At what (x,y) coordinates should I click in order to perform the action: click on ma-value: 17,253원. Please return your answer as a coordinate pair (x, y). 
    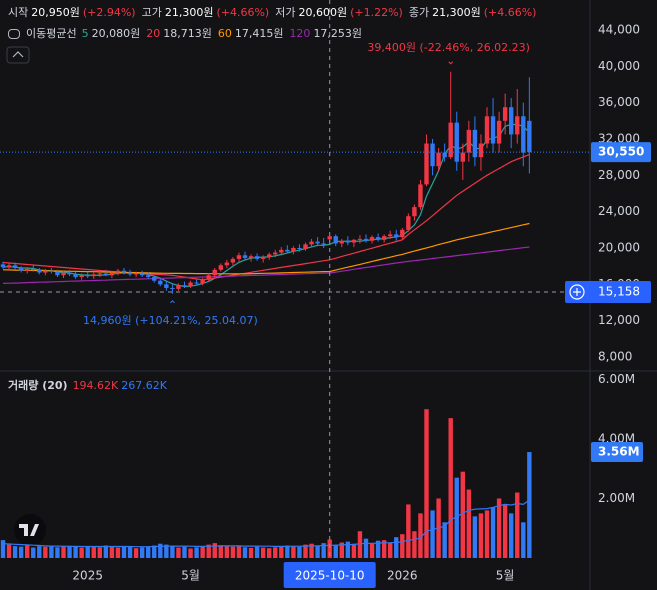
    Looking at the image, I should click on (338, 33).